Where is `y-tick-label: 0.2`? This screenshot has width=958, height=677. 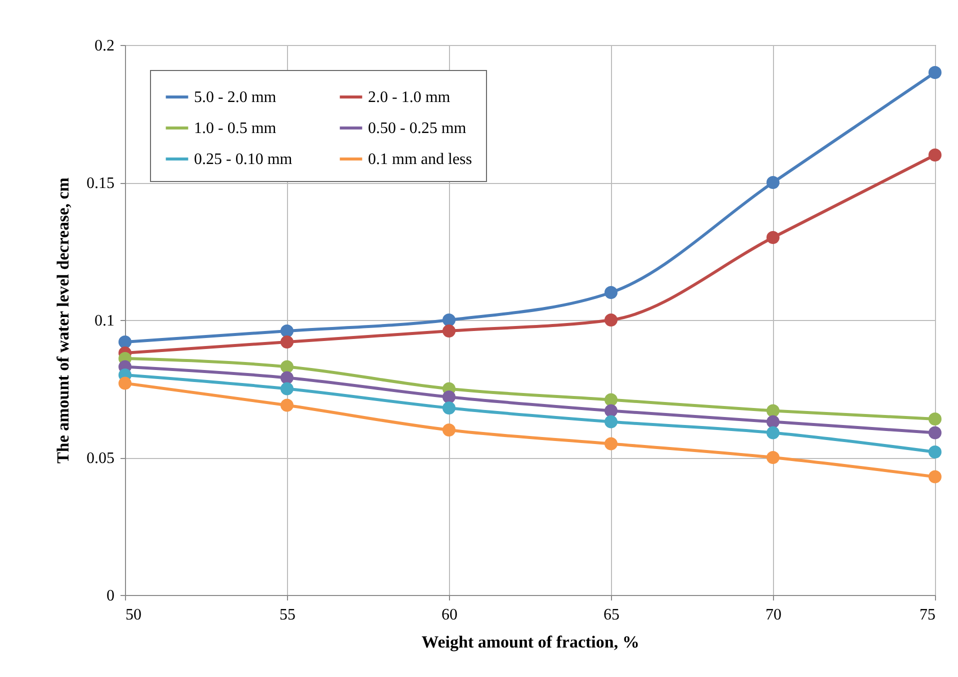 y-tick-label: 0.2 is located at coordinates (104, 46).